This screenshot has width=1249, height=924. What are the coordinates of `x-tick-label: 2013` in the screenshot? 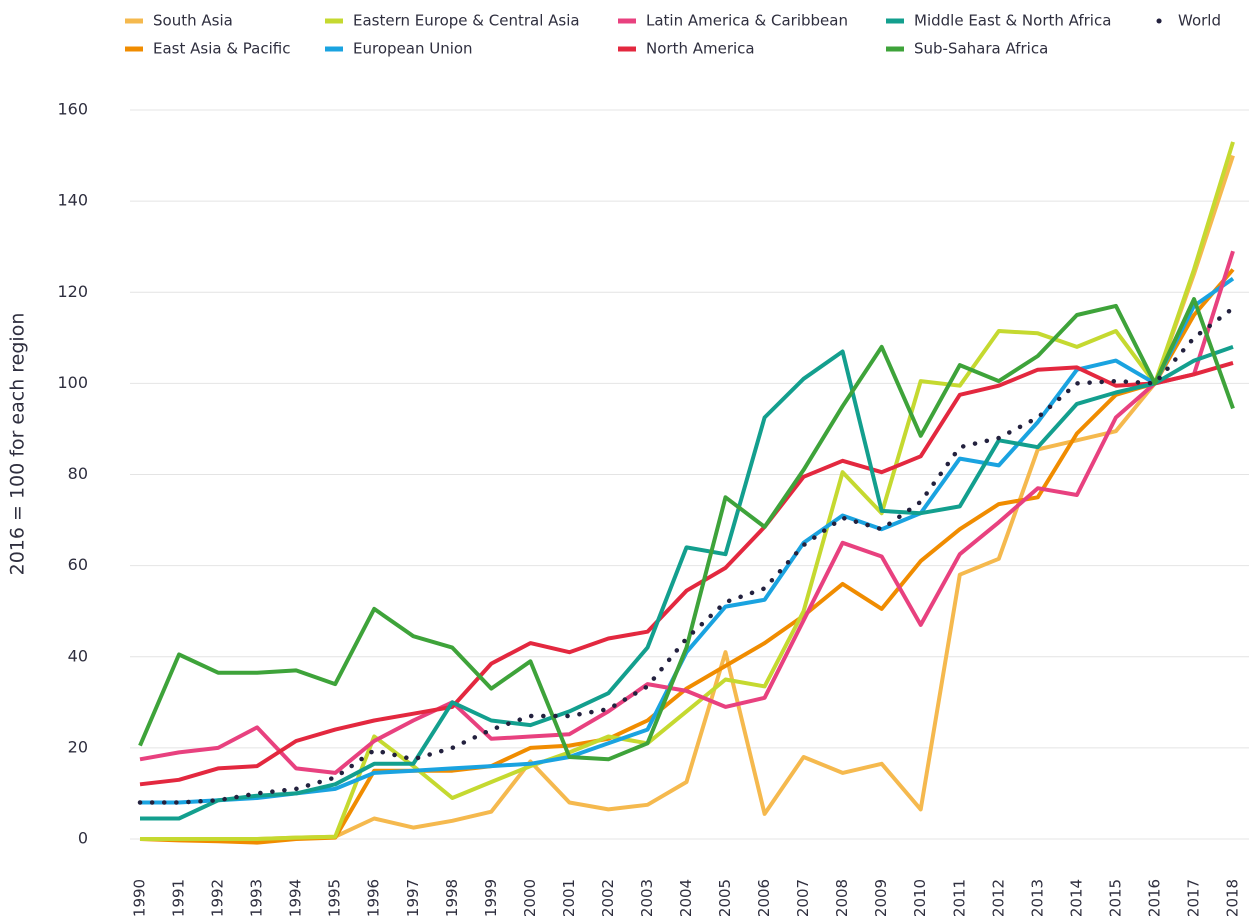 It's located at (1037, 898).